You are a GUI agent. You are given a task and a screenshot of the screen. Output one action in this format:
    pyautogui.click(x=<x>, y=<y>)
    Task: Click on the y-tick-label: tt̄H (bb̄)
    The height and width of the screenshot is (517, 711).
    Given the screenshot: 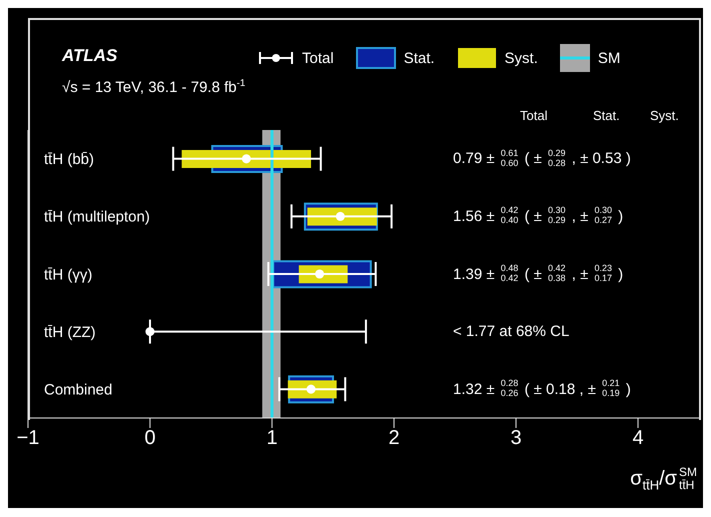 What is the action you would take?
    pyautogui.click(x=69, y=159)
    